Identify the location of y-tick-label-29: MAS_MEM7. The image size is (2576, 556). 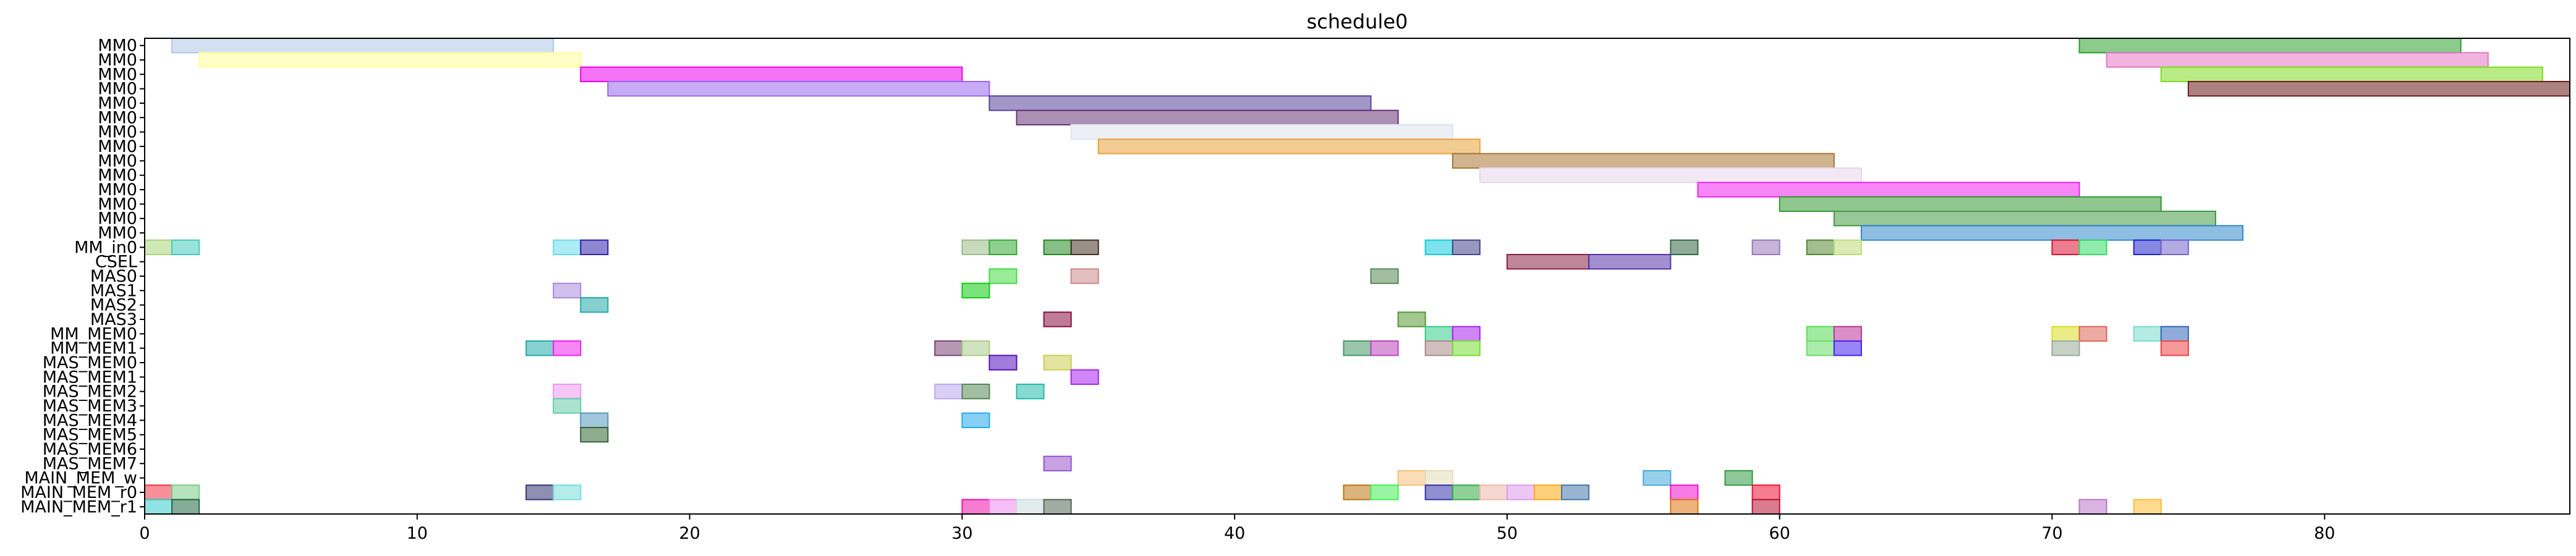
(90, 463).